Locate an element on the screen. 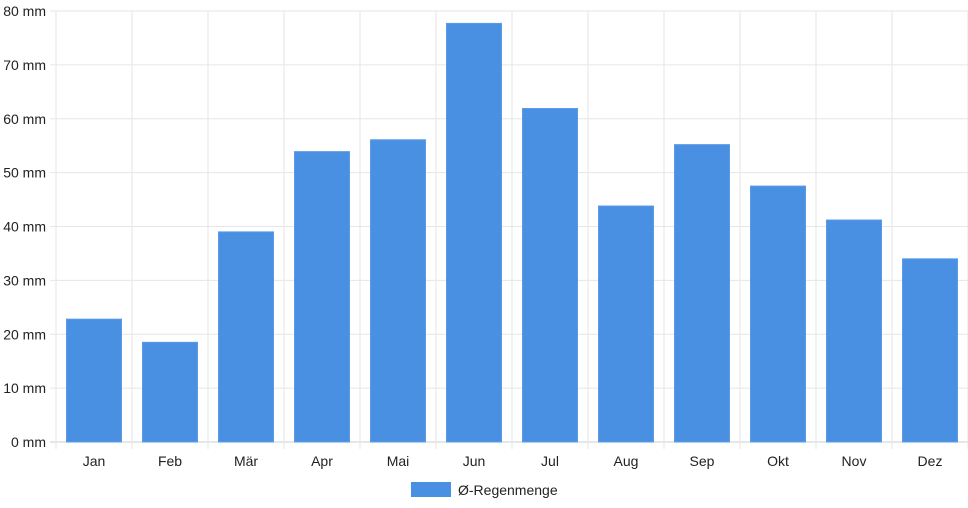 The width and height of the screenshot is (968, 508). x-tick-label: Okt is located at coordinates (778, 461).